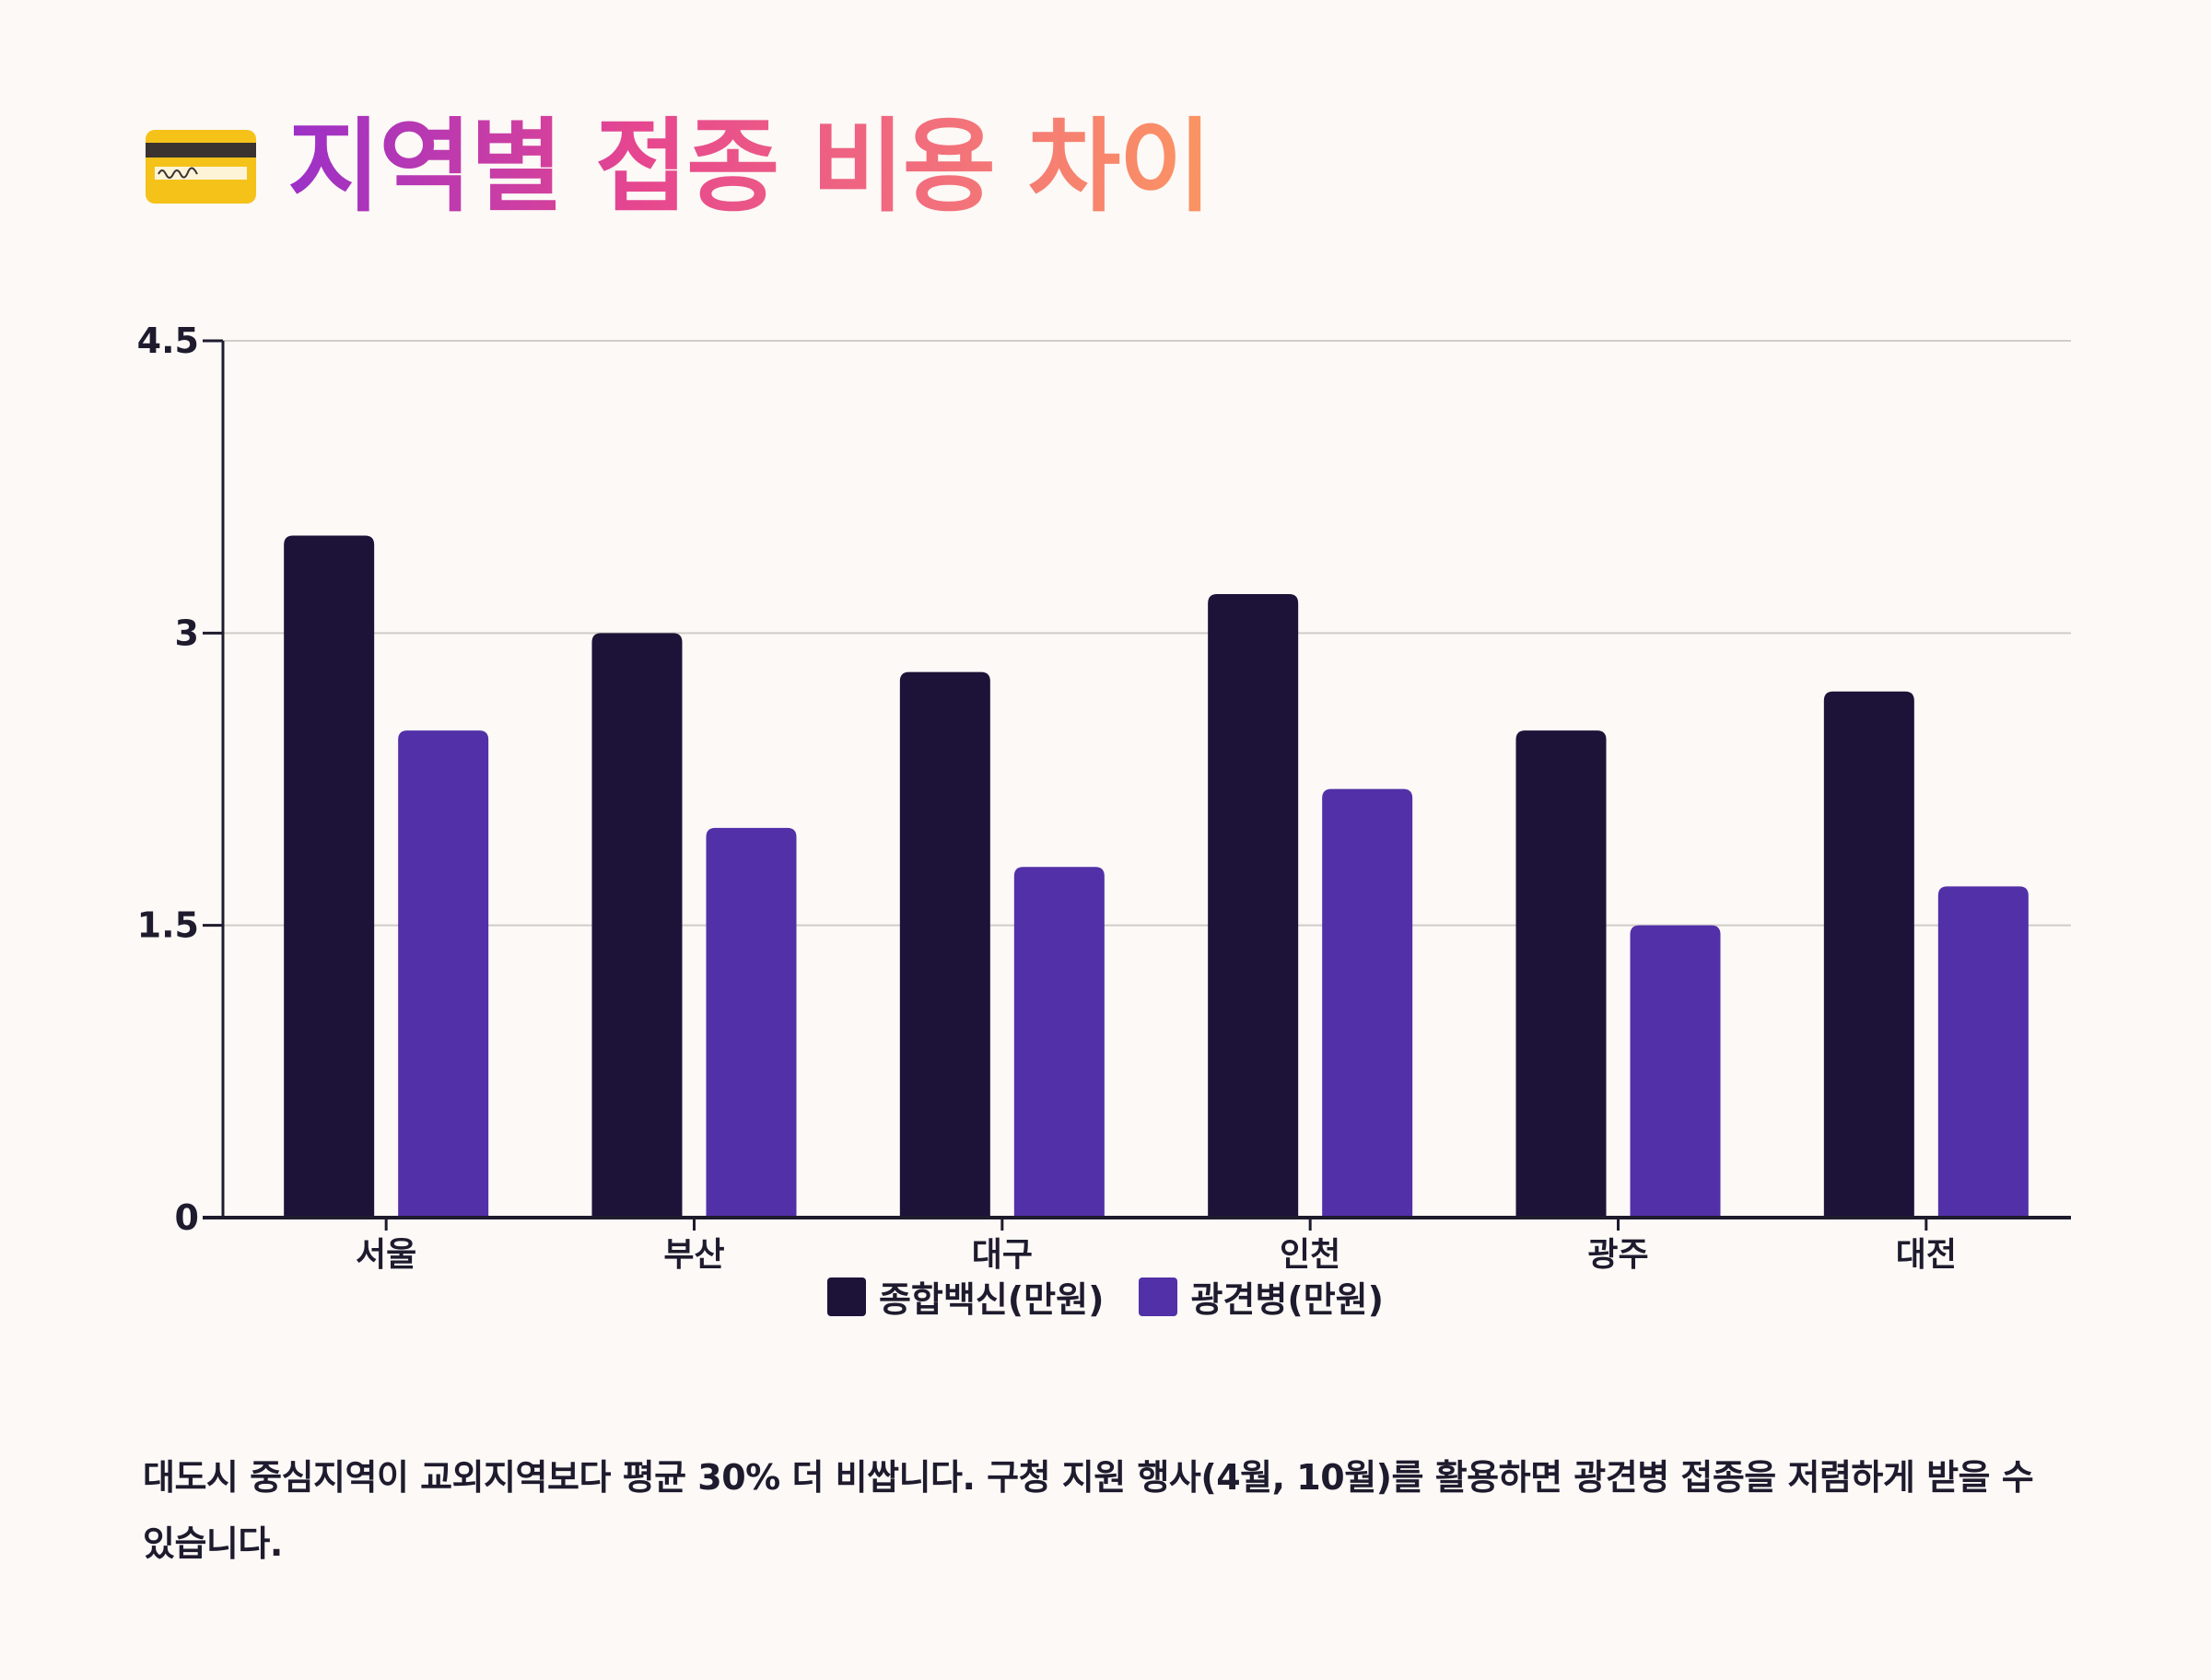  Describe the element at coordinates (1926, 1255) in the screenshot. I see `x-tick-label: 대전` at that location.